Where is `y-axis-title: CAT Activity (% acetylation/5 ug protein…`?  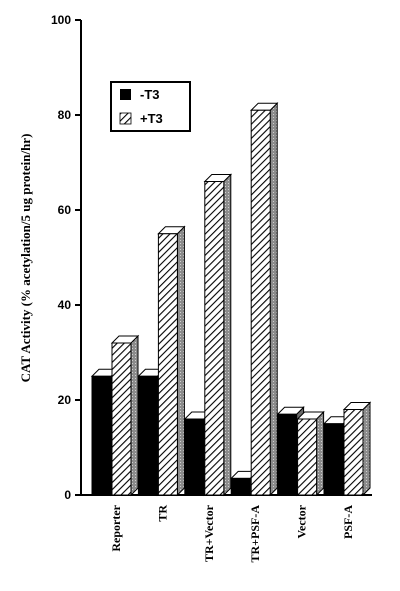
y-axis-title: CAT Activity (% acetylation/5 ug protein… is located at coordinates (25, 258).